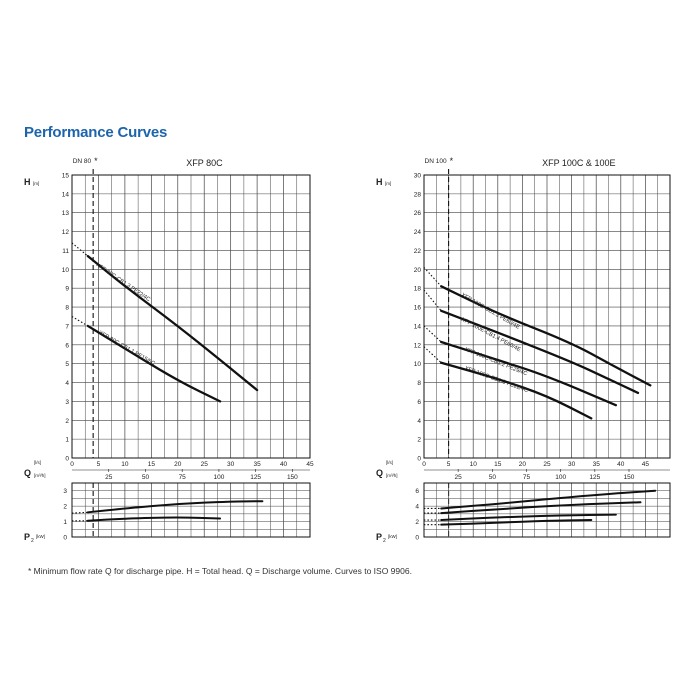 The width and height of the screenshot is (700, 700). Describe the element at coordinates (436, 161) in the screenshot. I see `chart2-dn-label: DN 100` at that location.